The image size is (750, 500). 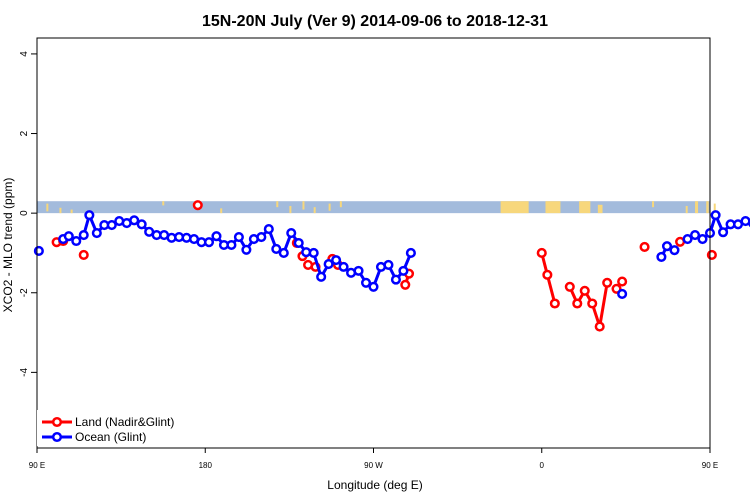 I want to click on y-tick-label: 2, so click(x=24, y=133).